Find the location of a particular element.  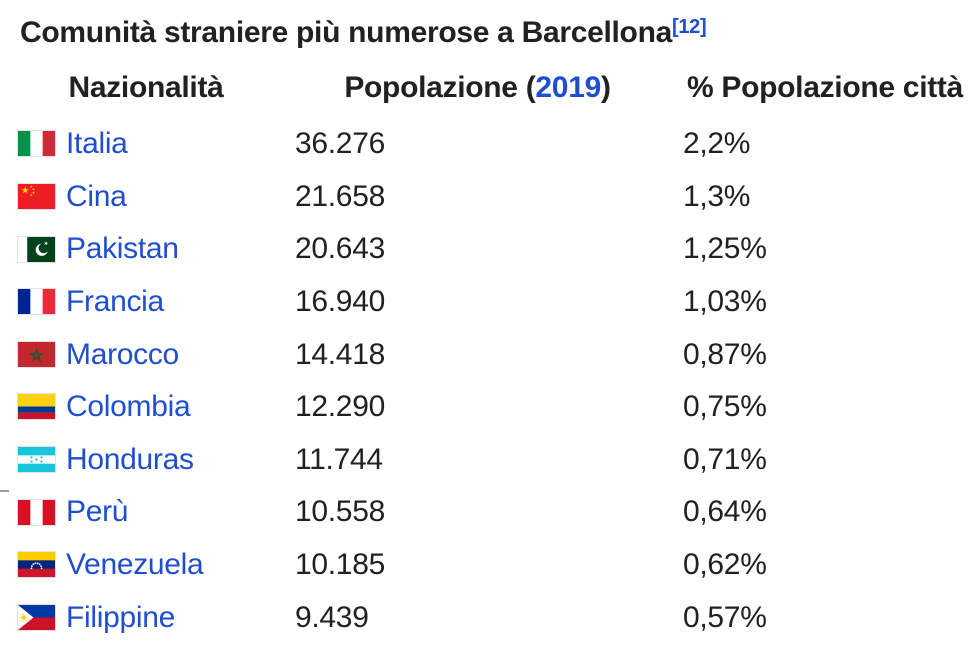

table-row: Honduras 11.744 0,71% is located at coordinates (493, 460).